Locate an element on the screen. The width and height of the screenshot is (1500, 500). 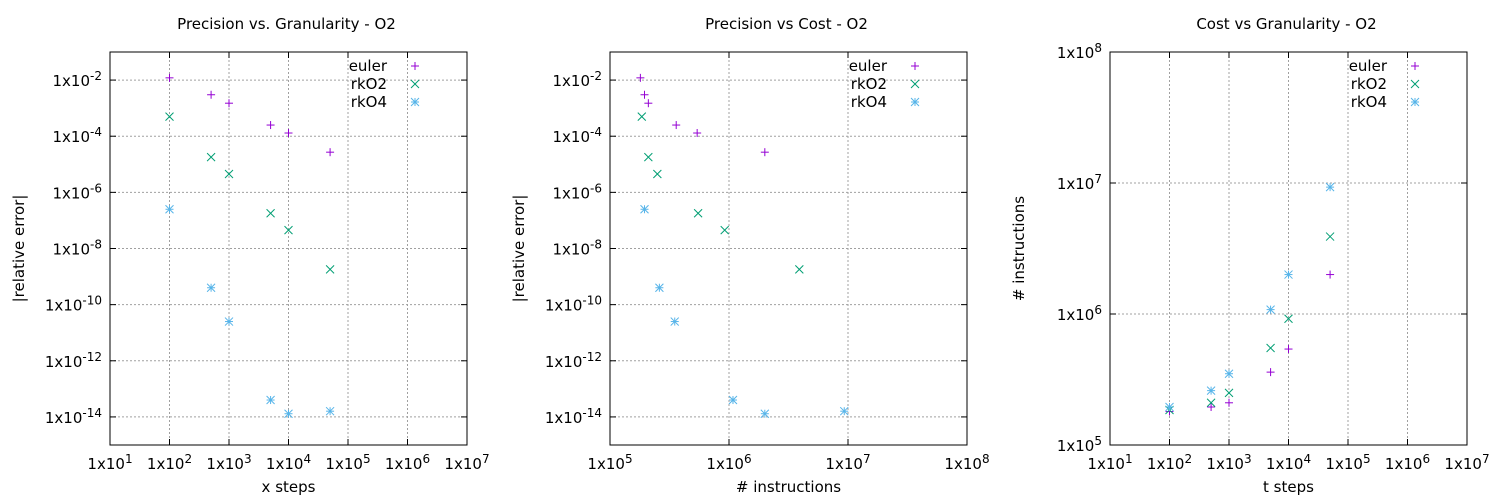
y-tick-label: 1x10⁻⁶ is located at coordinates (577, 191).